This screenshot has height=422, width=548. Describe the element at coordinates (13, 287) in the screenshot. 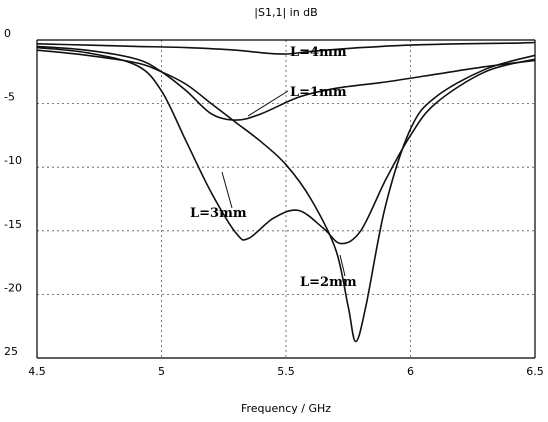

I see `y-tick-label: -20` at that location.